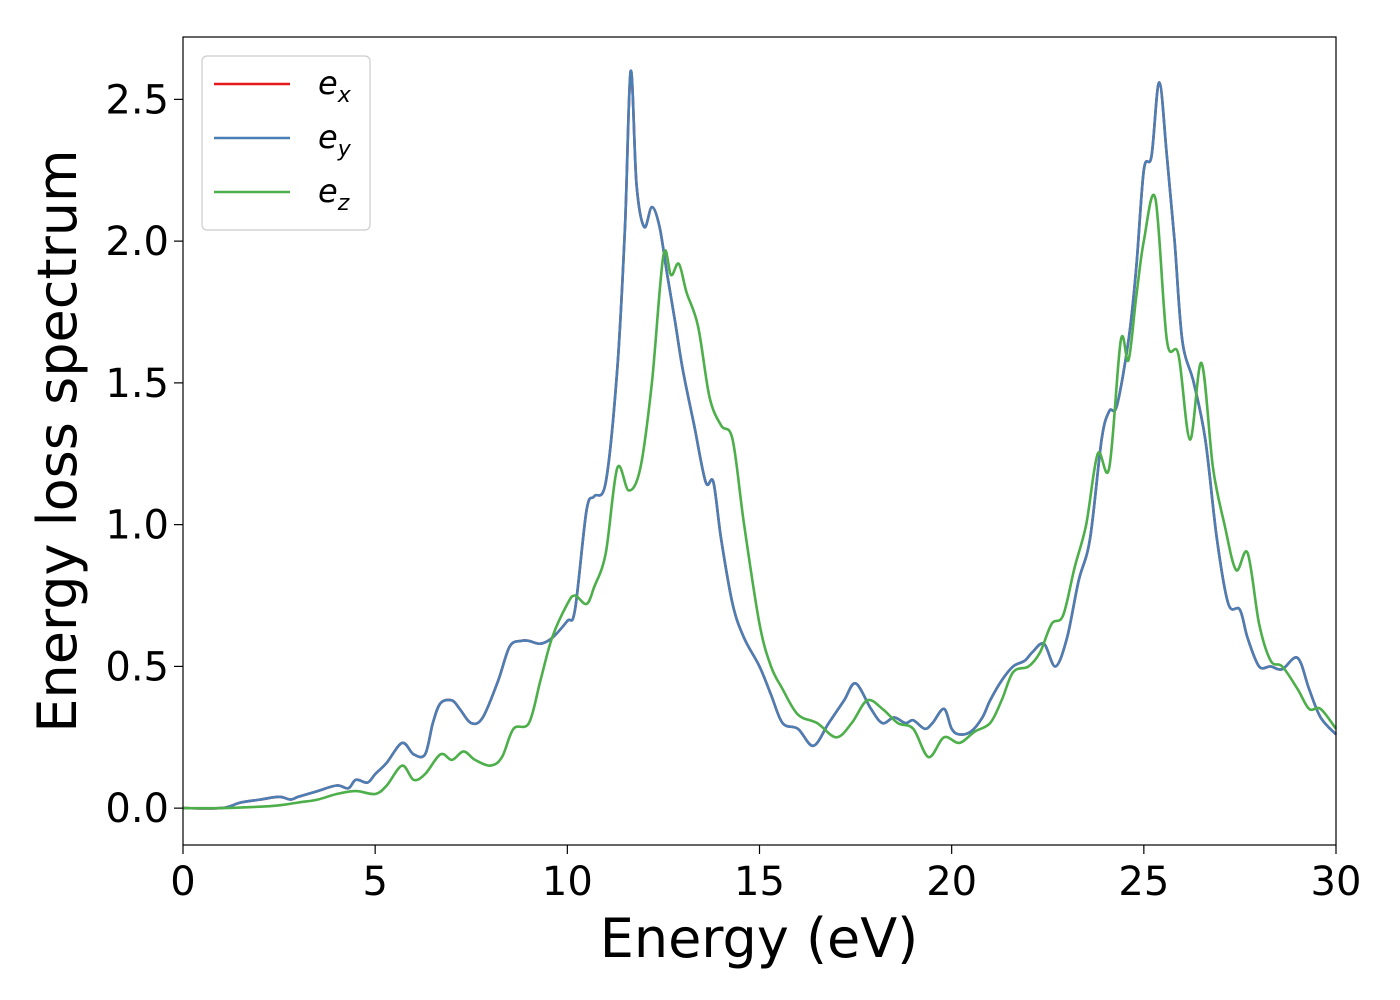 The height and width of the screenshot is (1000, 1400). Describe the element at coordinates (759, 938) in the screenshot. I see `x-axis-label: Energy (eV)` at that location.